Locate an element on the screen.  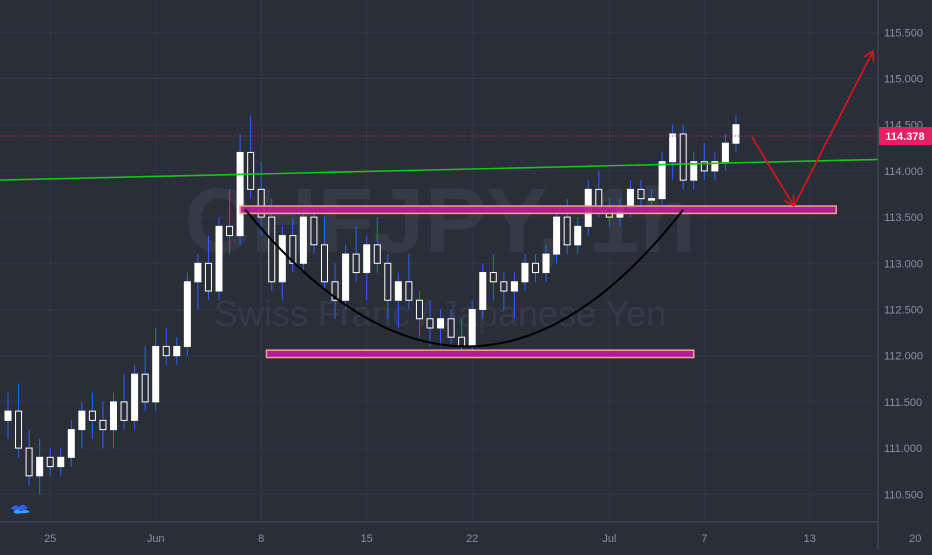
time-tick-label: 20 is located at coordinates (915, 539).